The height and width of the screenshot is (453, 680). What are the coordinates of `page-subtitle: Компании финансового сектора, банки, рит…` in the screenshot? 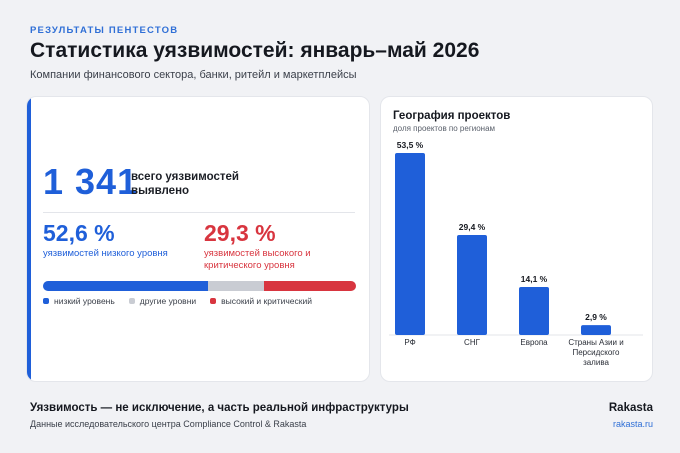 It's located at (193, 75).